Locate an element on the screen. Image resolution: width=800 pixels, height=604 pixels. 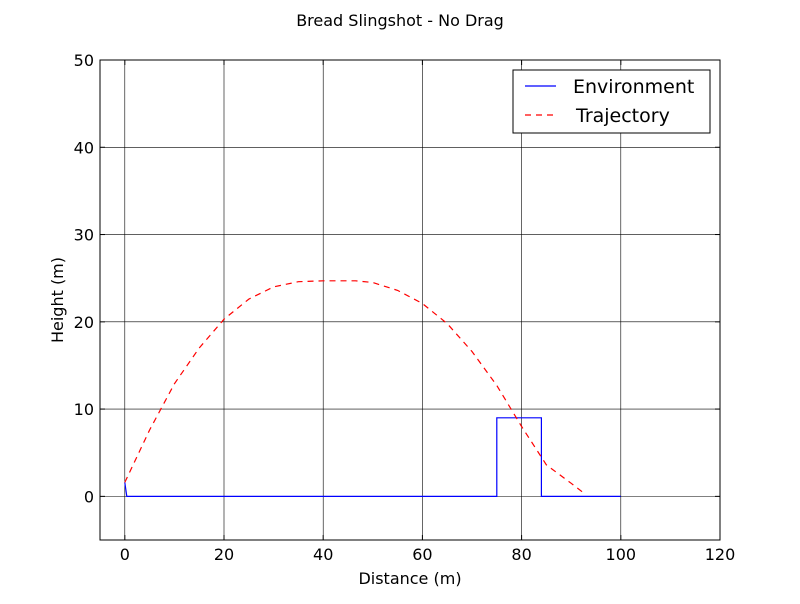
x-tick-label: 0 is located at coordinates (125, 554).